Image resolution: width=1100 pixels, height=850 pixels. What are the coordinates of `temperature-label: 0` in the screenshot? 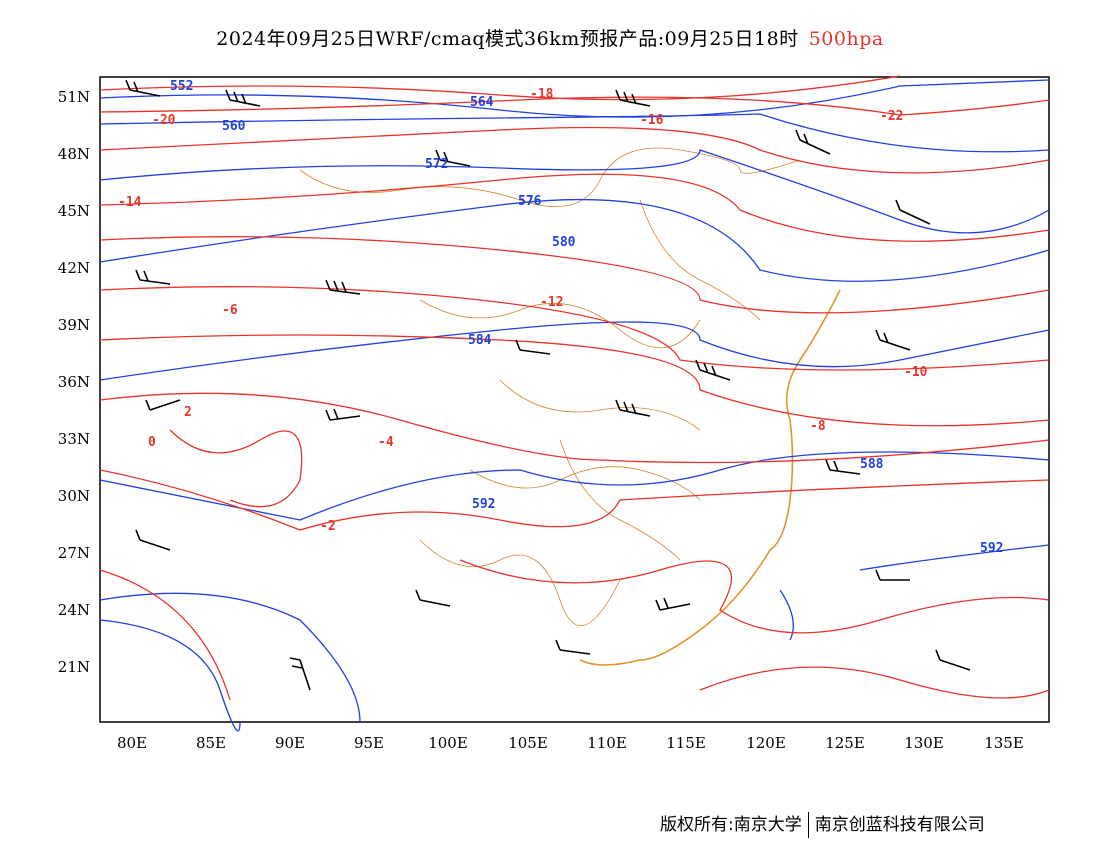 It's located at (152, 442).